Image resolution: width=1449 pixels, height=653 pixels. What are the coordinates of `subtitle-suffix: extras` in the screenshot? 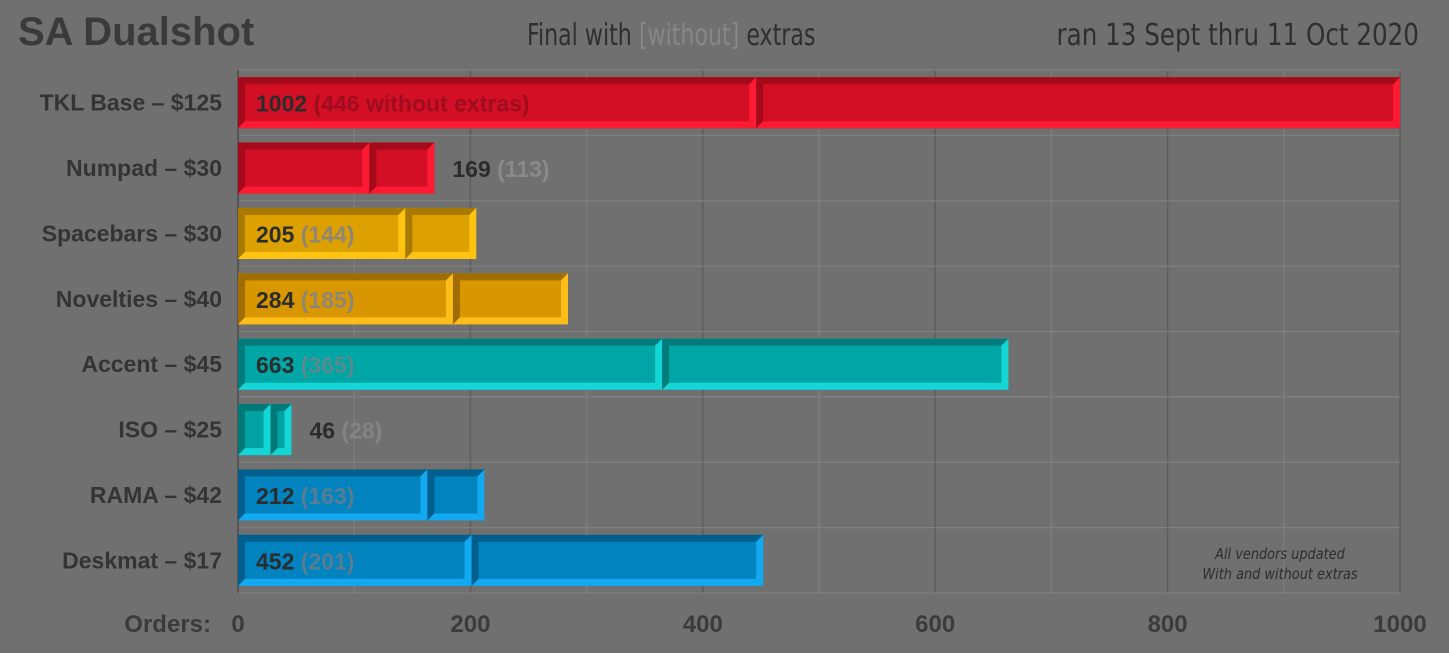 It's located at (777, 35).